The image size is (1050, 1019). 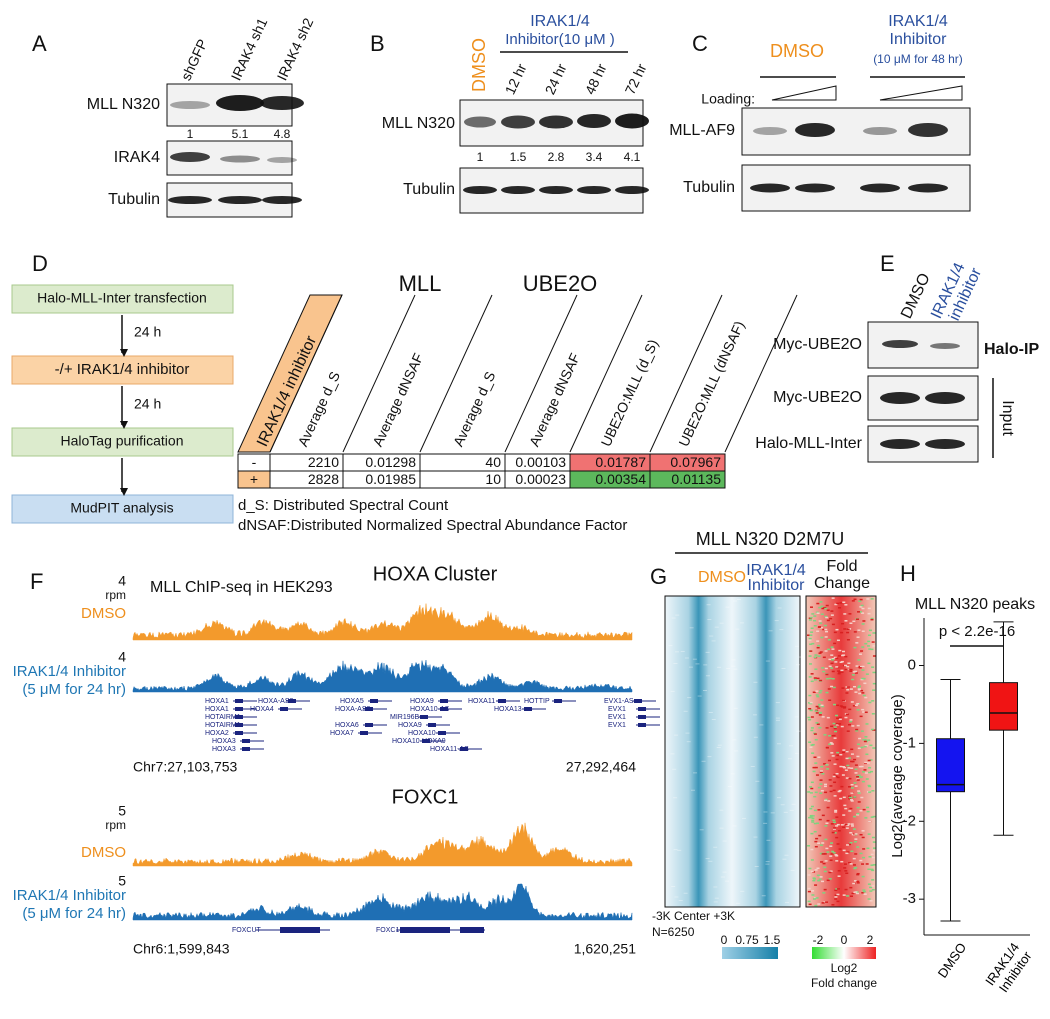 What do you see at coordinates (722, 577) in the screenshot?
I see `column-label: DMSO` at bounding box center [722, 577].